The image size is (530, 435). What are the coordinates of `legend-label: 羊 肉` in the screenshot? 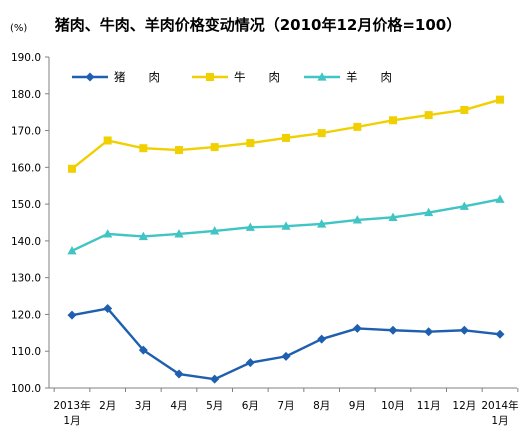 It's located at (369, 77).